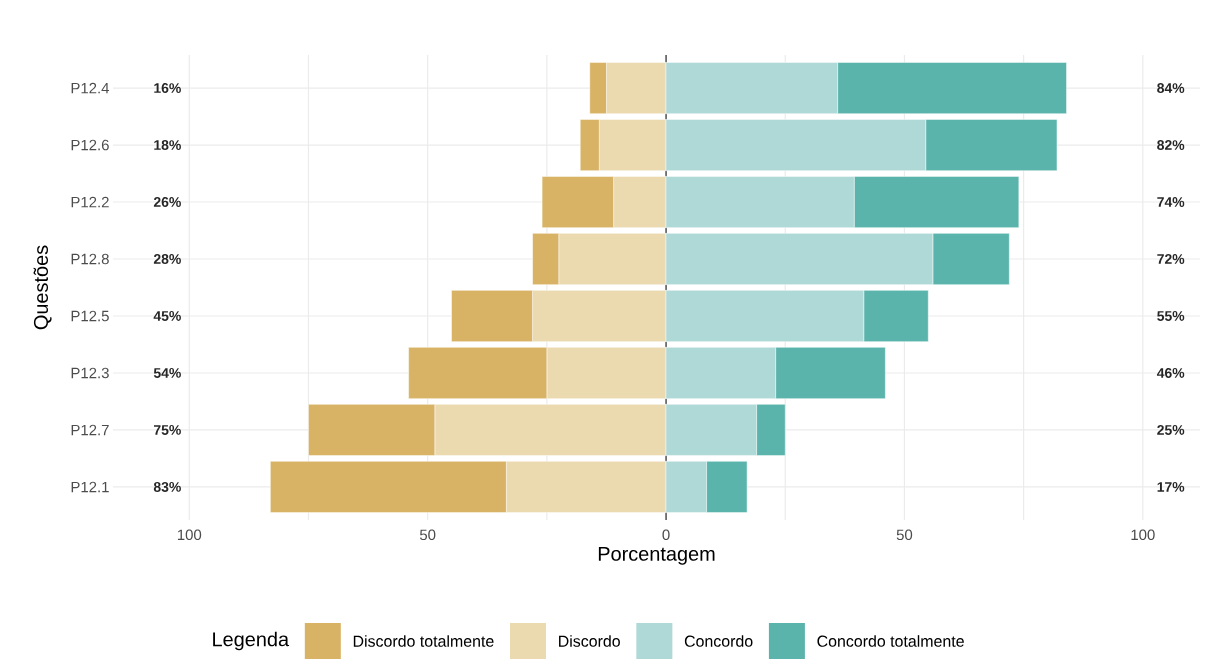 The height and width of the screenshot is (671, 1209). Describe the element at coordinates (90, 88) in the screenshot. I see `y-tick-label: P12.4` at that location.